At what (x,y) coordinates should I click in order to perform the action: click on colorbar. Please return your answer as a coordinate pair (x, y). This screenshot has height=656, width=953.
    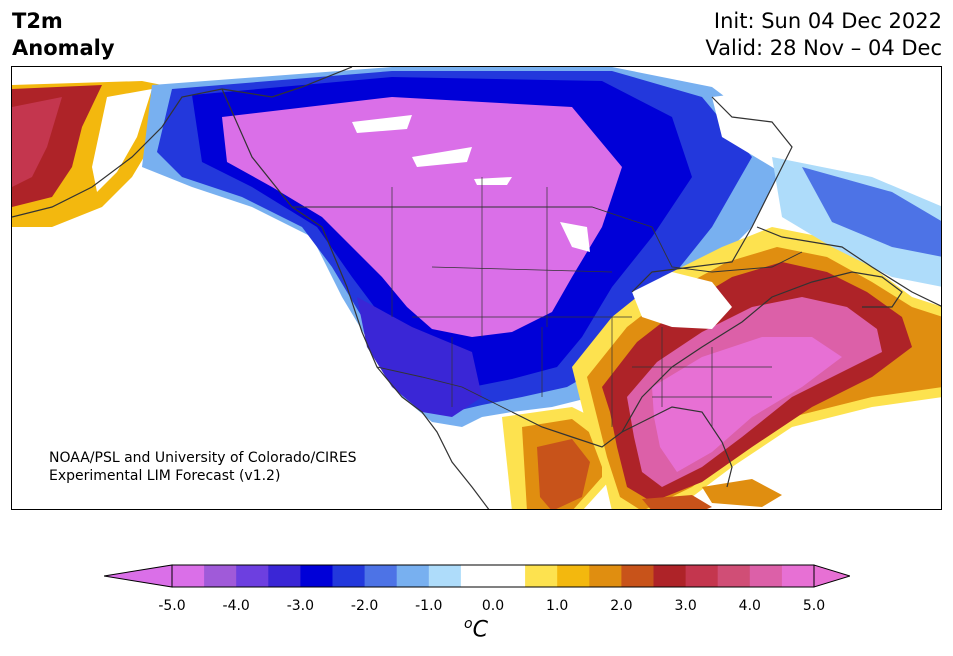
    Looking at the image, I should click on (477, 576).